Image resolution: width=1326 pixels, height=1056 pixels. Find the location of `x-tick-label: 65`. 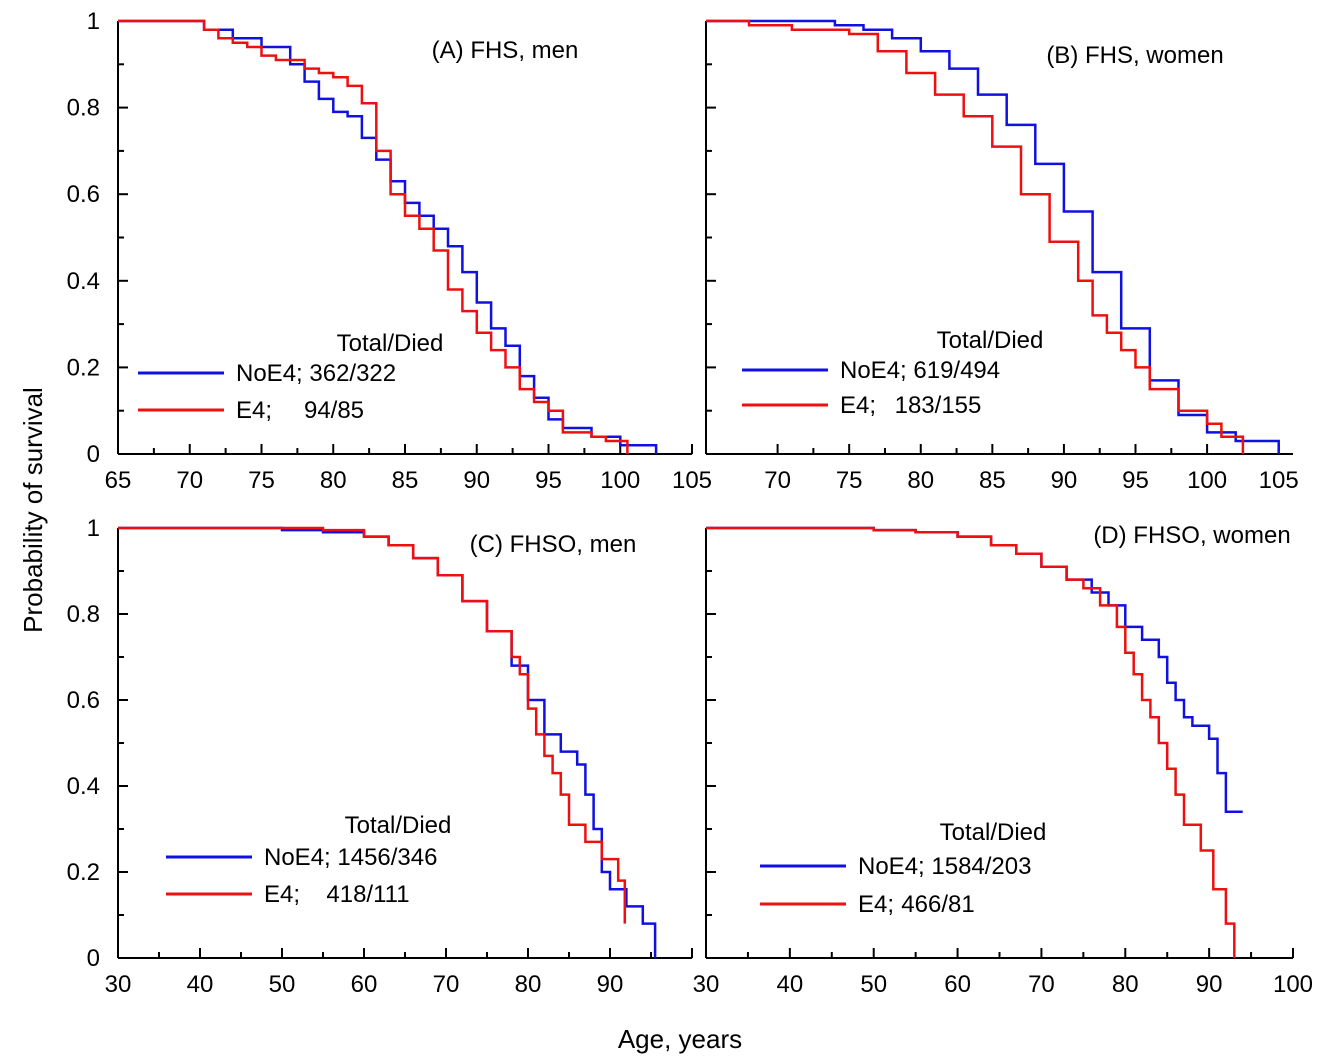

x-tick-label: 65 is located at coordinates (118, 480).